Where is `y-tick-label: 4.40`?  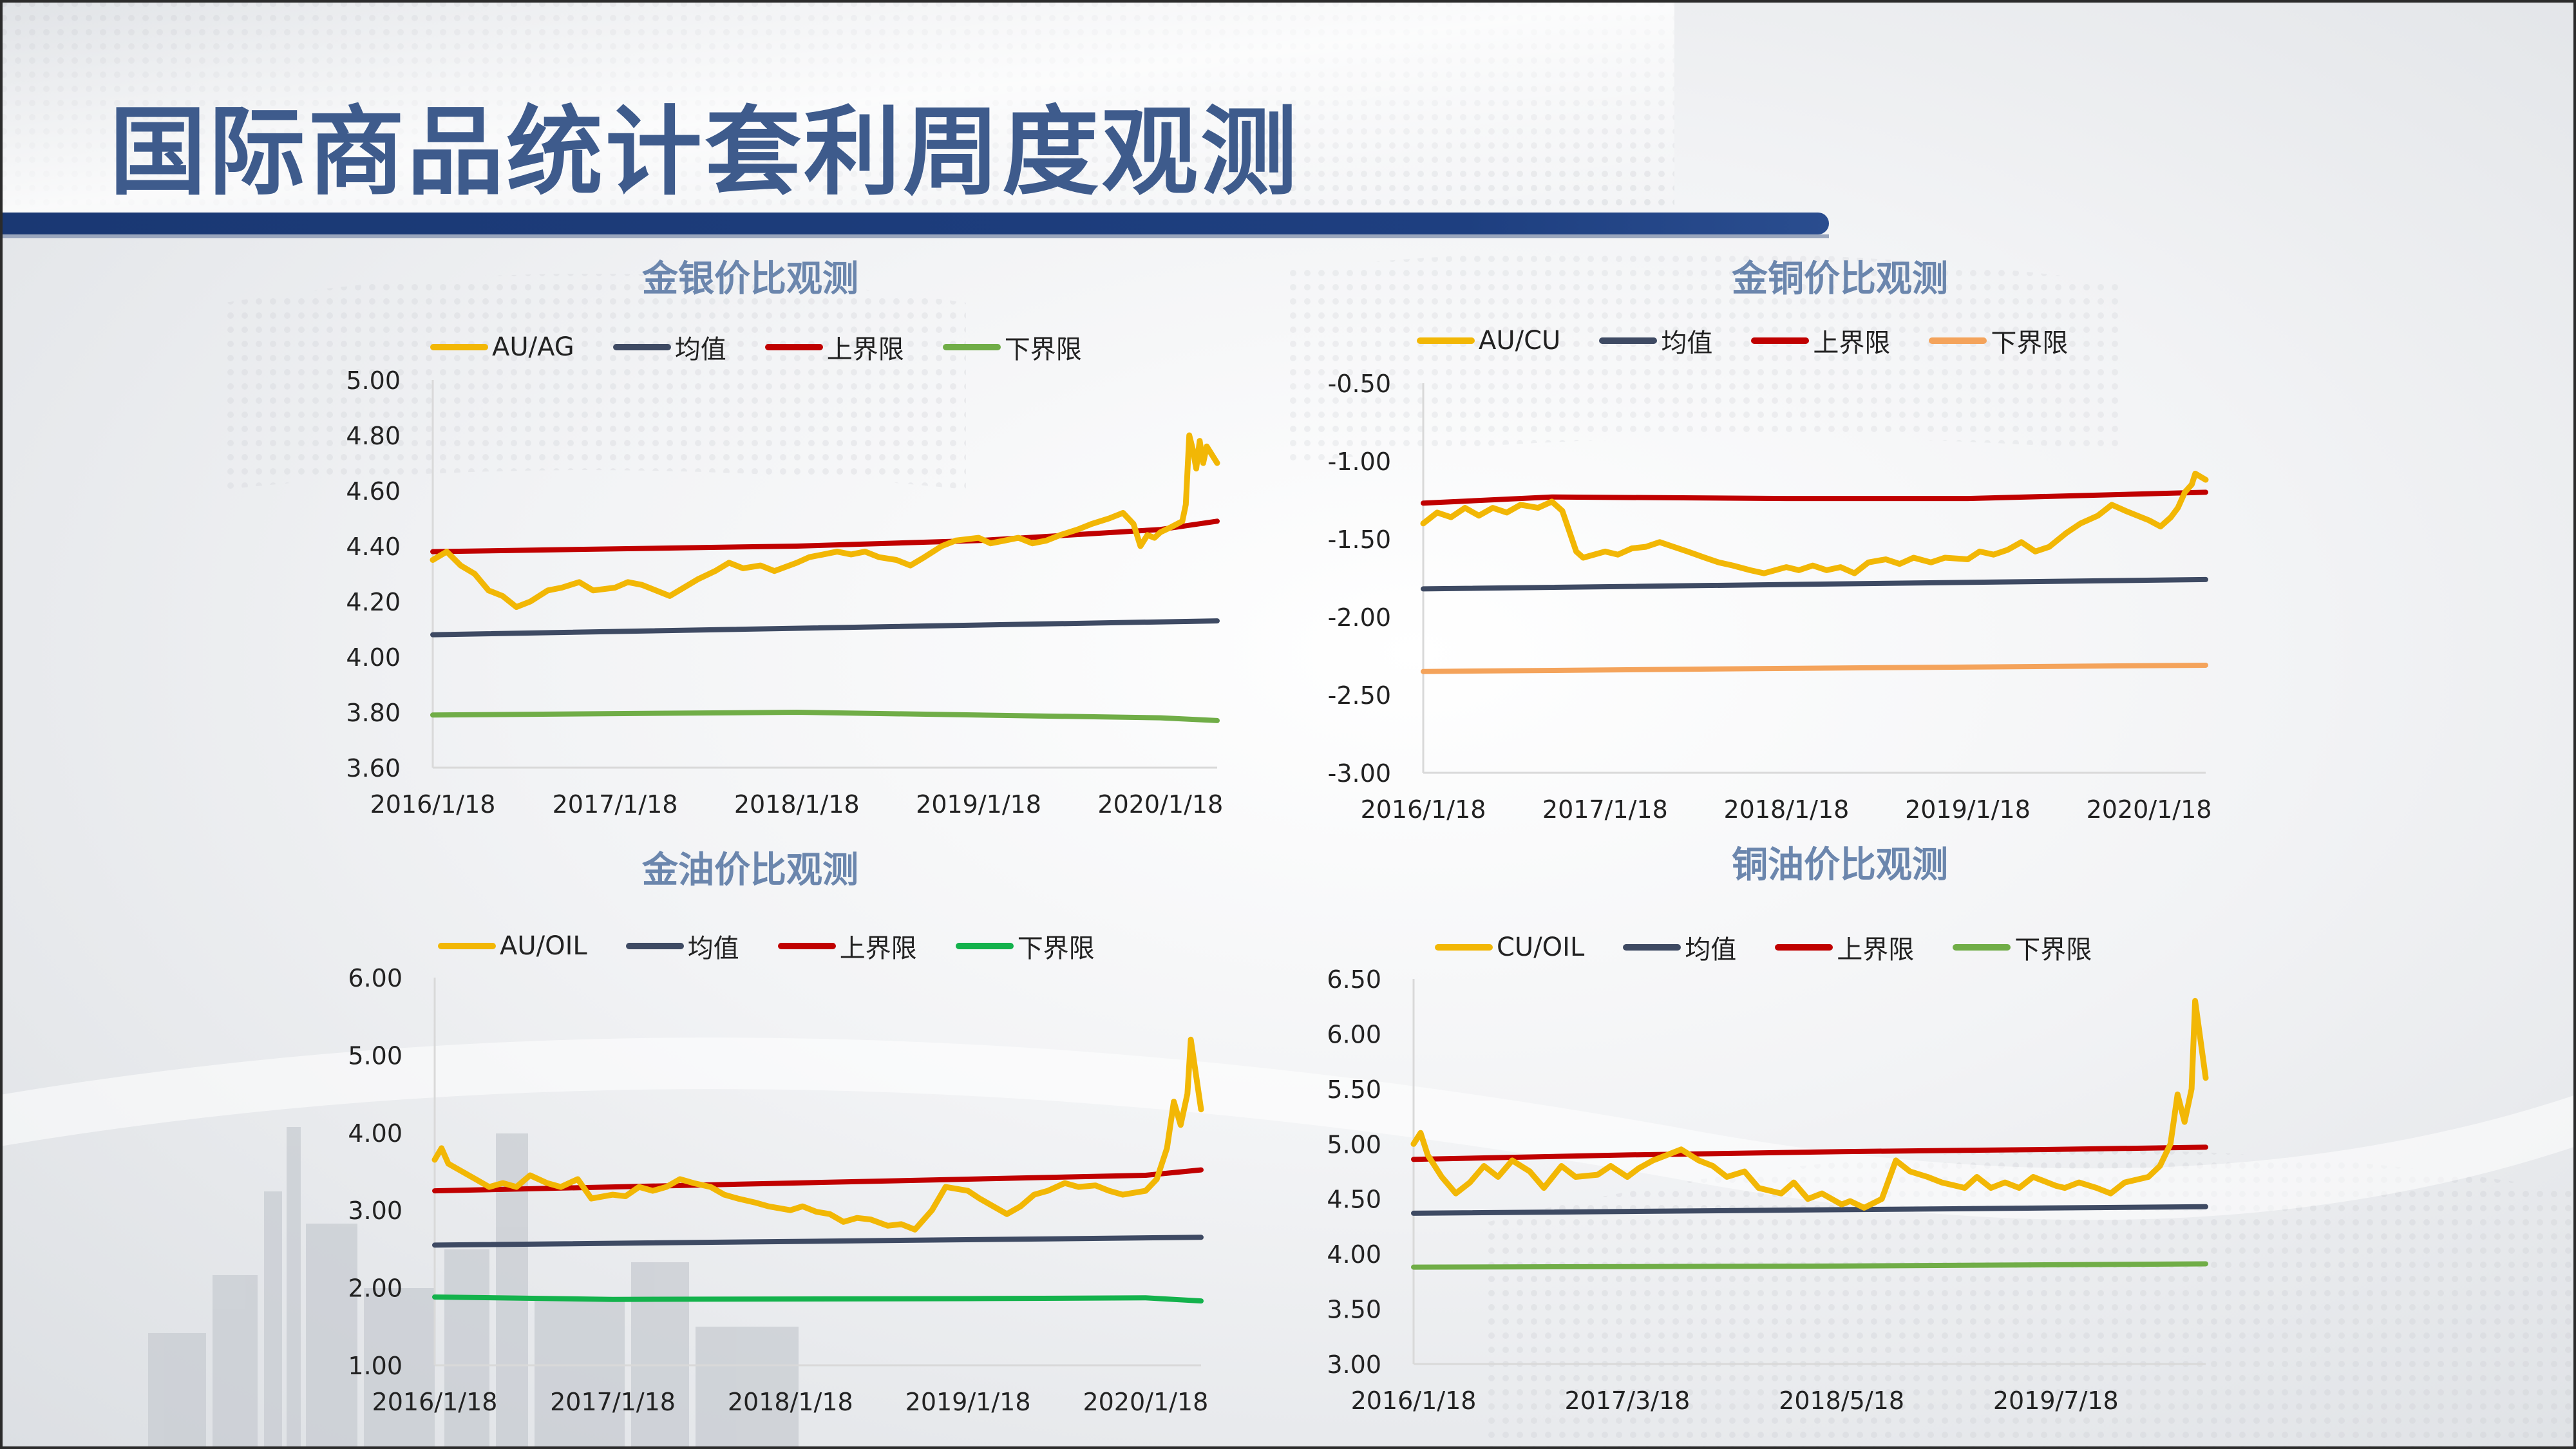 y-tick-label: 4.40 is located at coordinates (373, 547).